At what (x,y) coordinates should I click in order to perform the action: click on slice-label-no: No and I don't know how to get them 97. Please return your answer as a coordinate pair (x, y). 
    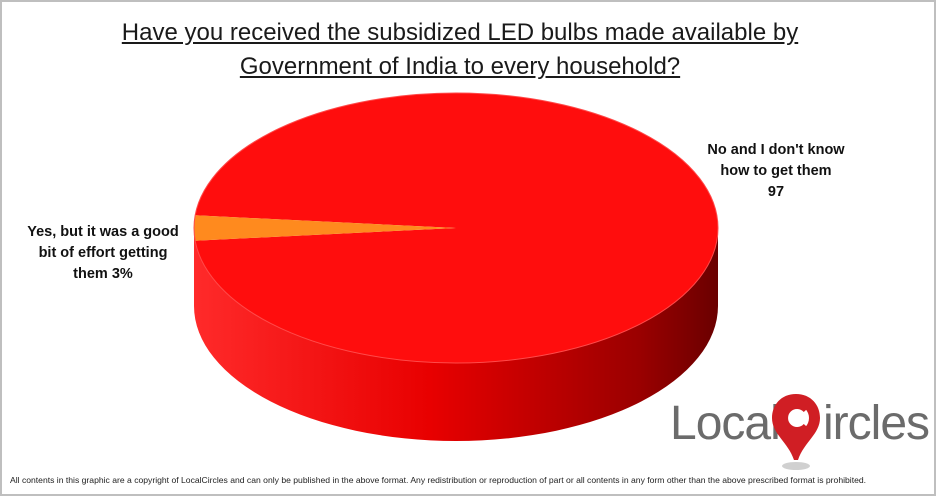
    Looking at the image, I should click on (776, 171).